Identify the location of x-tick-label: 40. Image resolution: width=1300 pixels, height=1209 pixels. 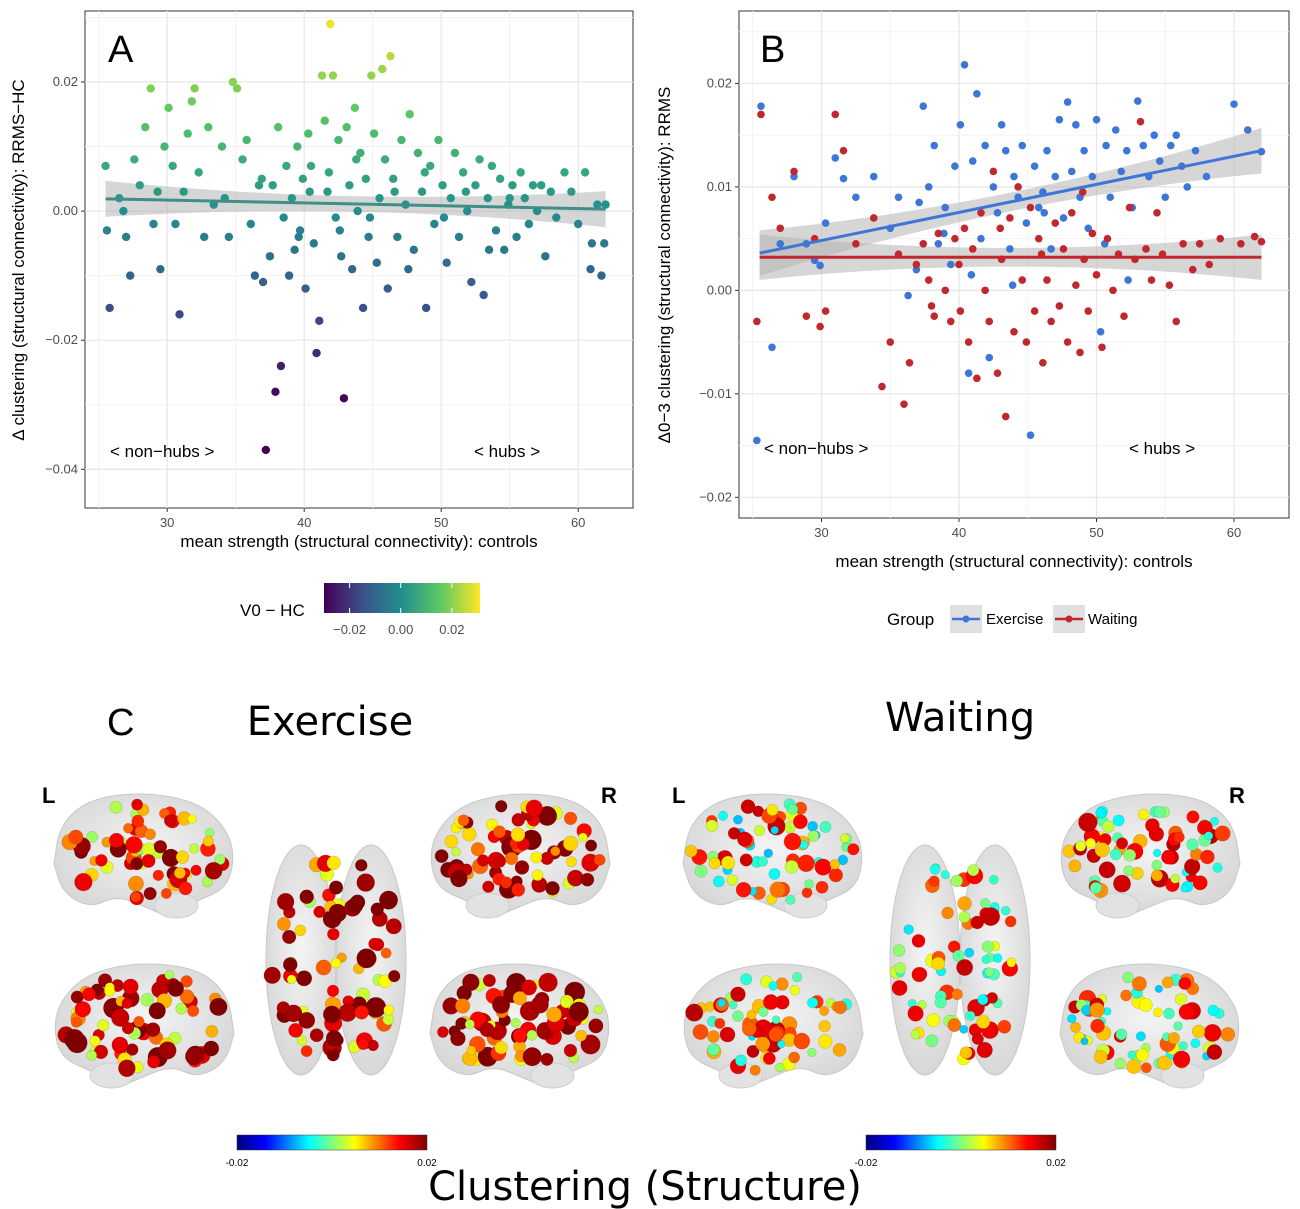
(304, 522).